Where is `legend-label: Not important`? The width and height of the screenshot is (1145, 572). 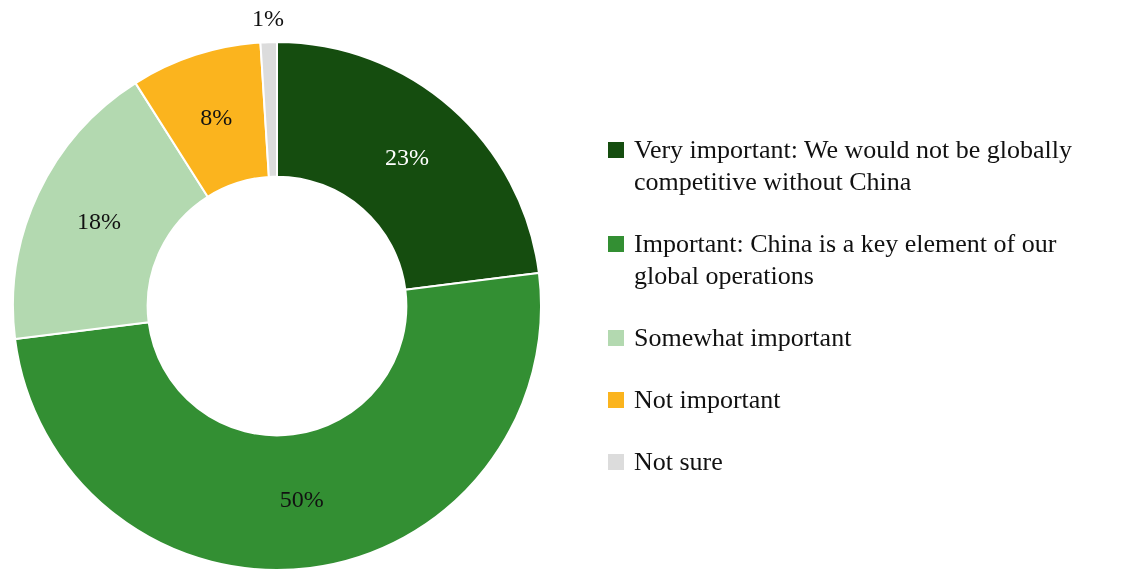 legend-label: Not important is located at coordinates (707, 400).